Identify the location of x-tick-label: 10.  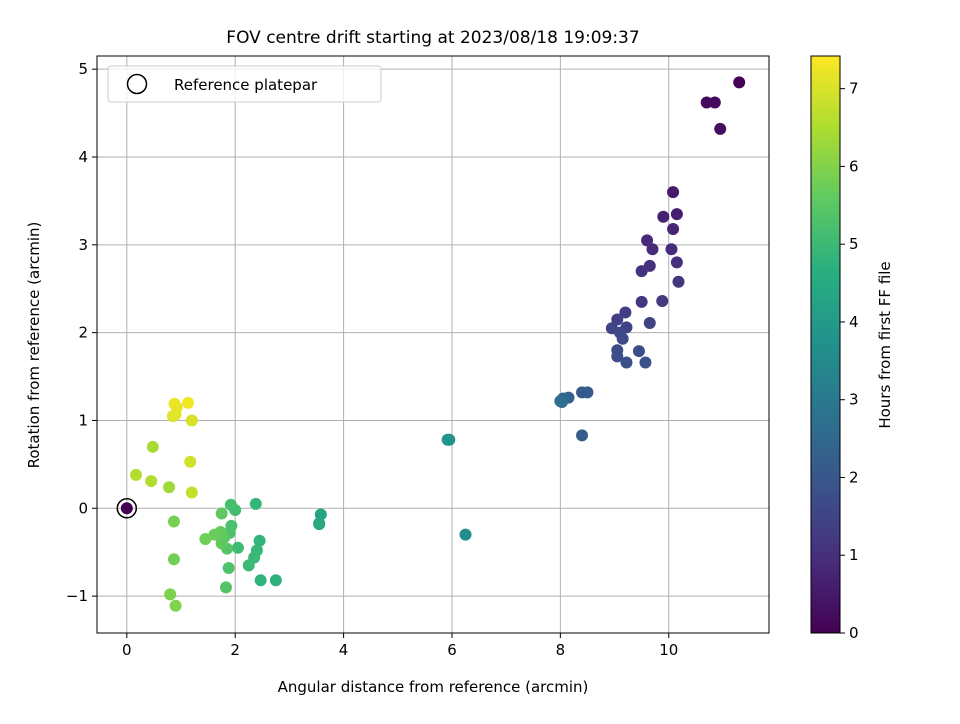
(668, 650).